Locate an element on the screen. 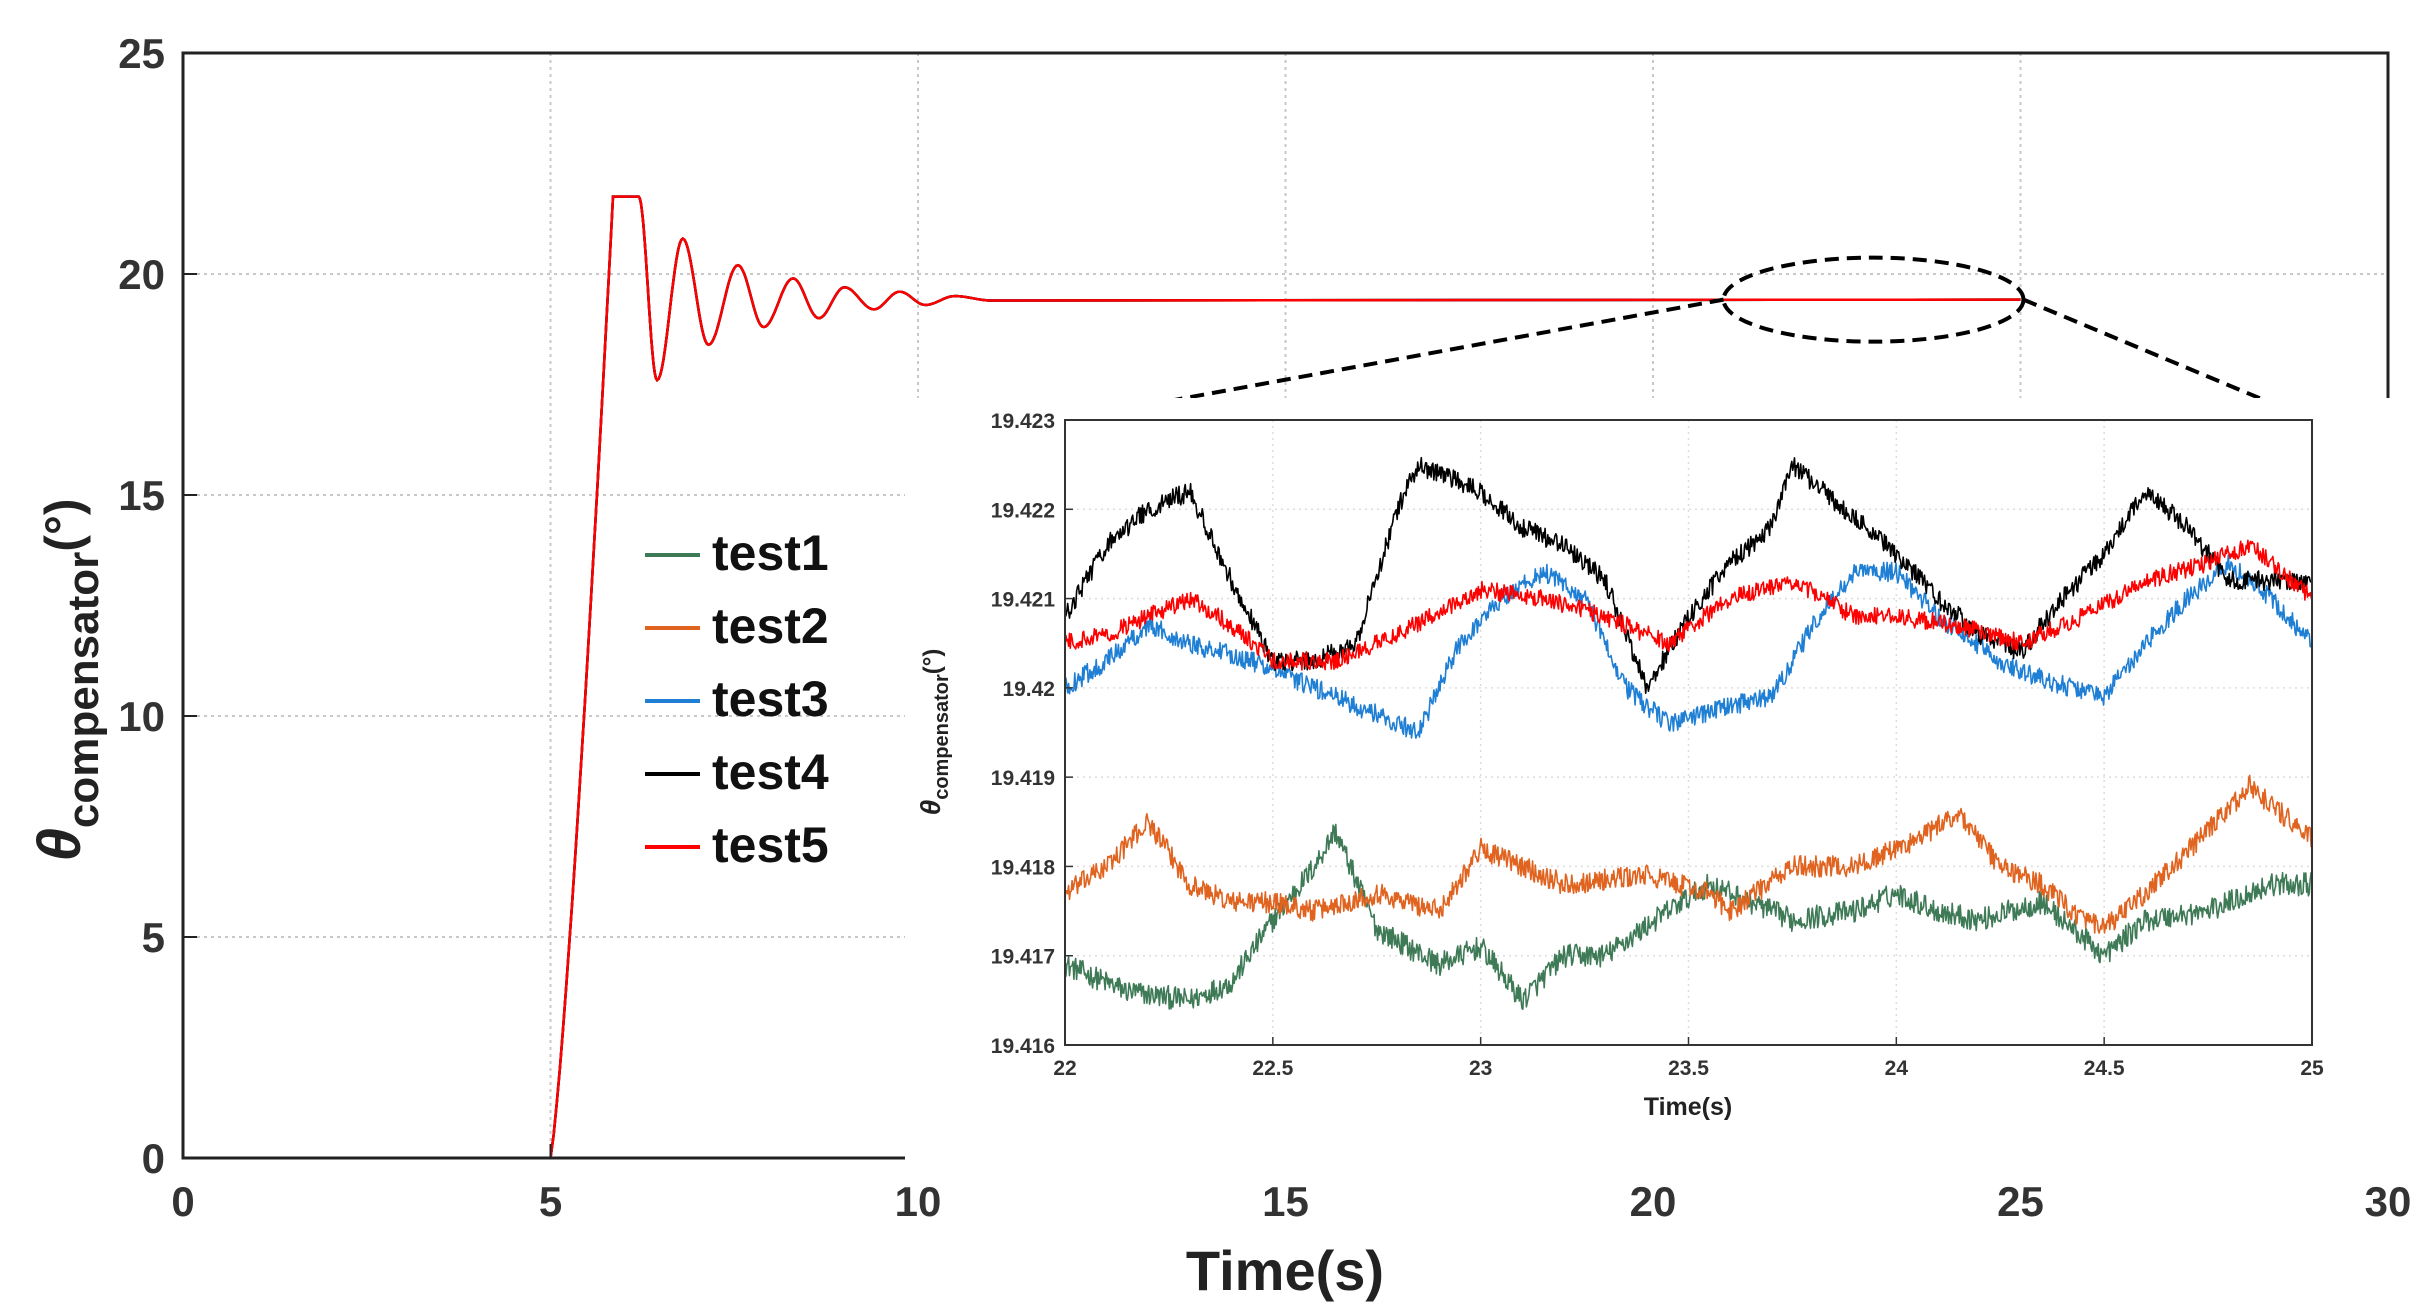 Image resolution: width=2430 pixels, height=1314 pixels. main-x-tick-label: 0 is located at coordinates (182, 1201).